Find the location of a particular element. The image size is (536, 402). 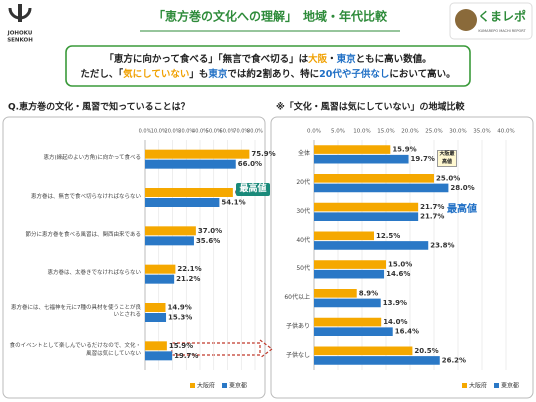

category-label-box: 子供あり is located at coordinates (298, 326).